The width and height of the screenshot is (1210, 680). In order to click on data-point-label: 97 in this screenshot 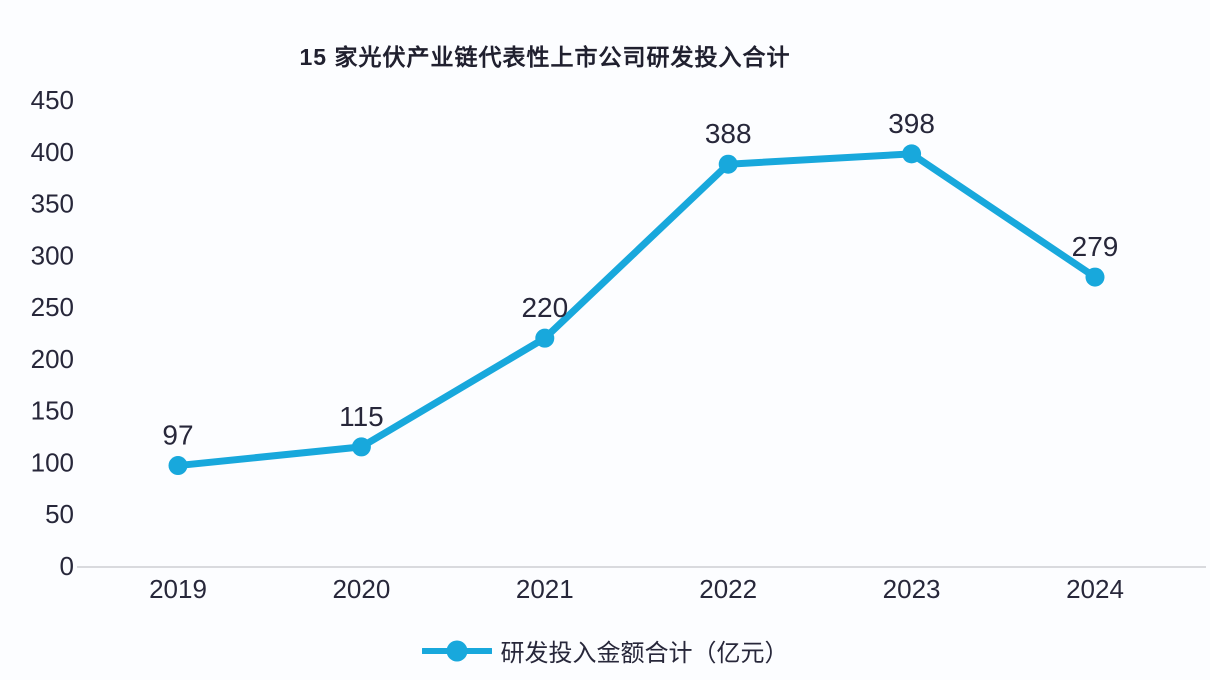, I will do `click(177, 435)`.